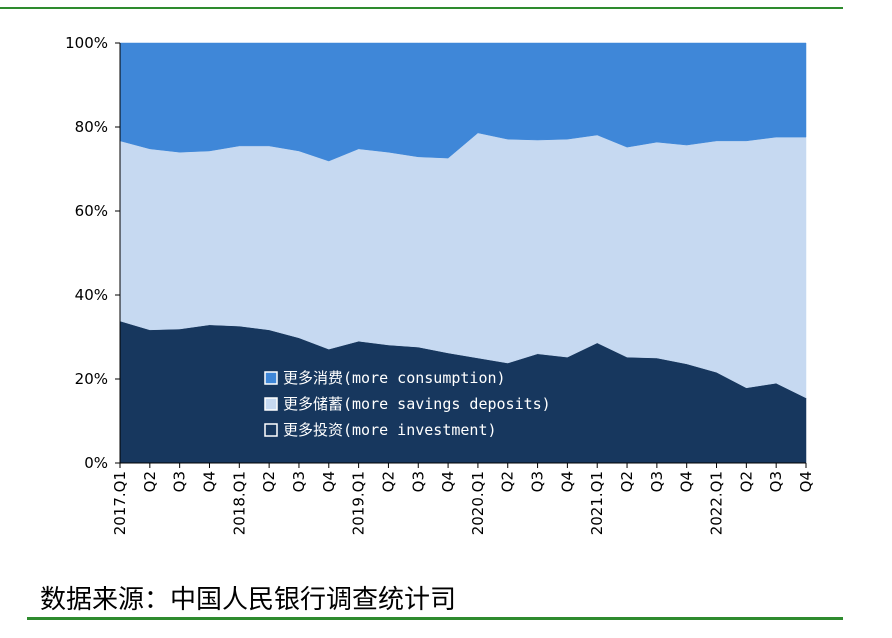 The image size is (892, 638). Describe the element at coordinates (91, 379) in the screenshot. I see `y-tick-label: 20%` at that location.